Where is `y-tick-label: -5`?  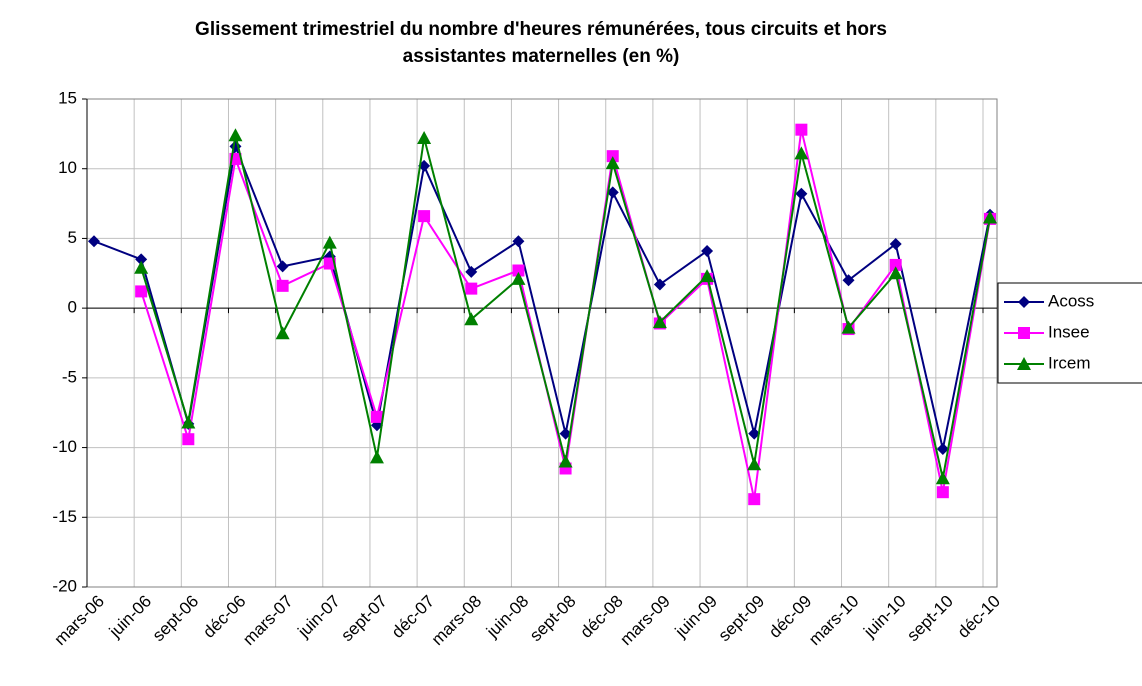 y-tick-label: -5 is located at coordinates (69, 376).